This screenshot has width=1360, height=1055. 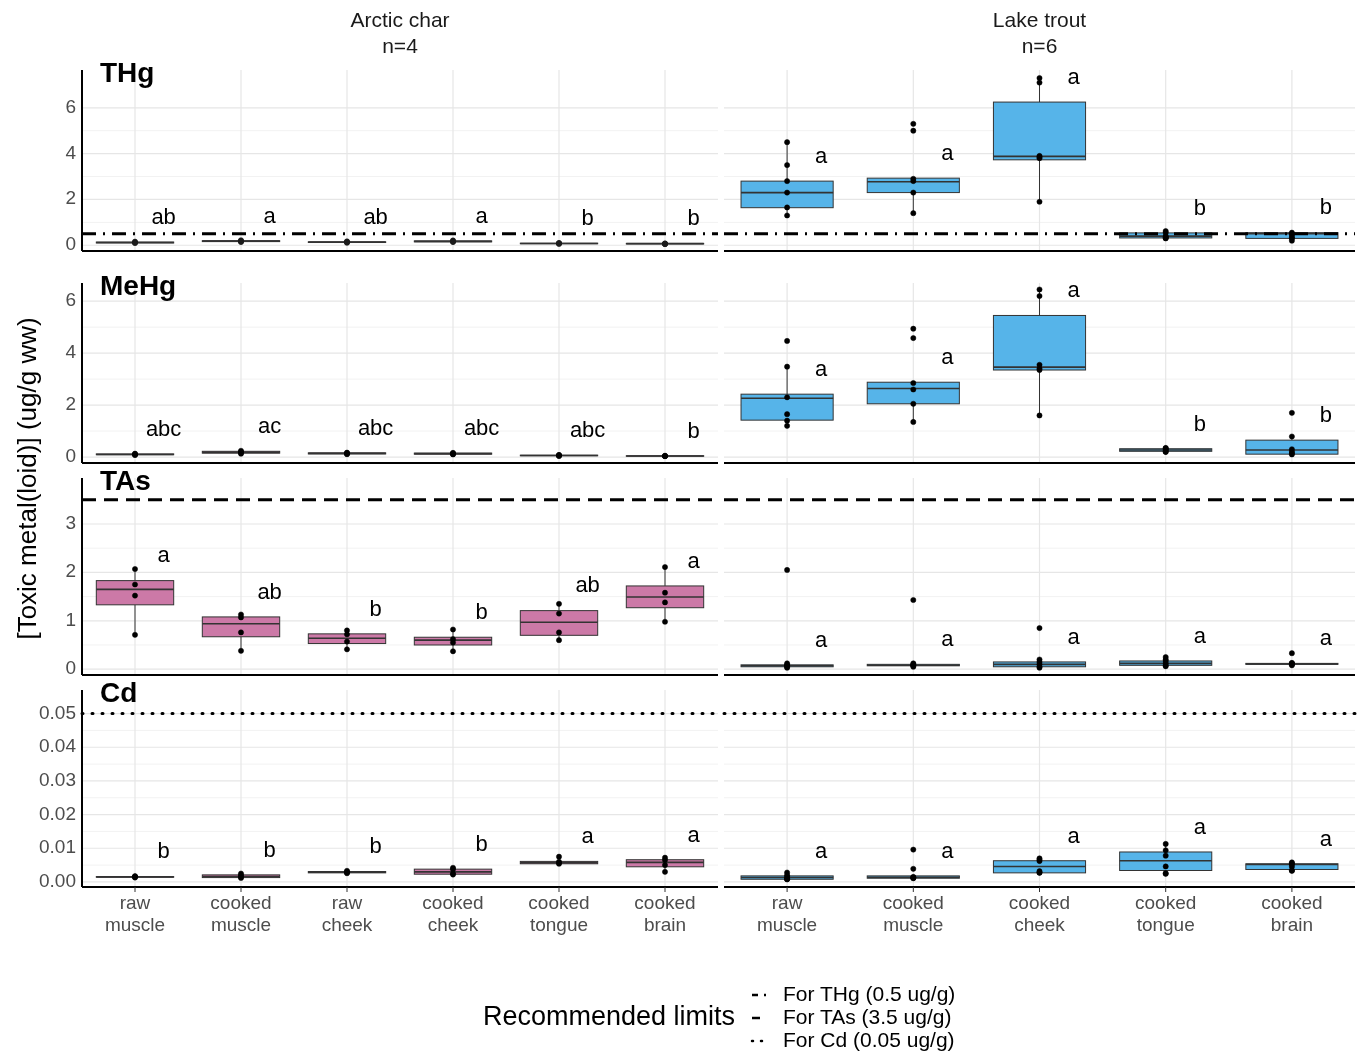 What do you see at coordinates (867, 1016) in the screenshot?
I see `legend-label: For TAs (3.5 ug/g)` at bounding box center [867, 1016].